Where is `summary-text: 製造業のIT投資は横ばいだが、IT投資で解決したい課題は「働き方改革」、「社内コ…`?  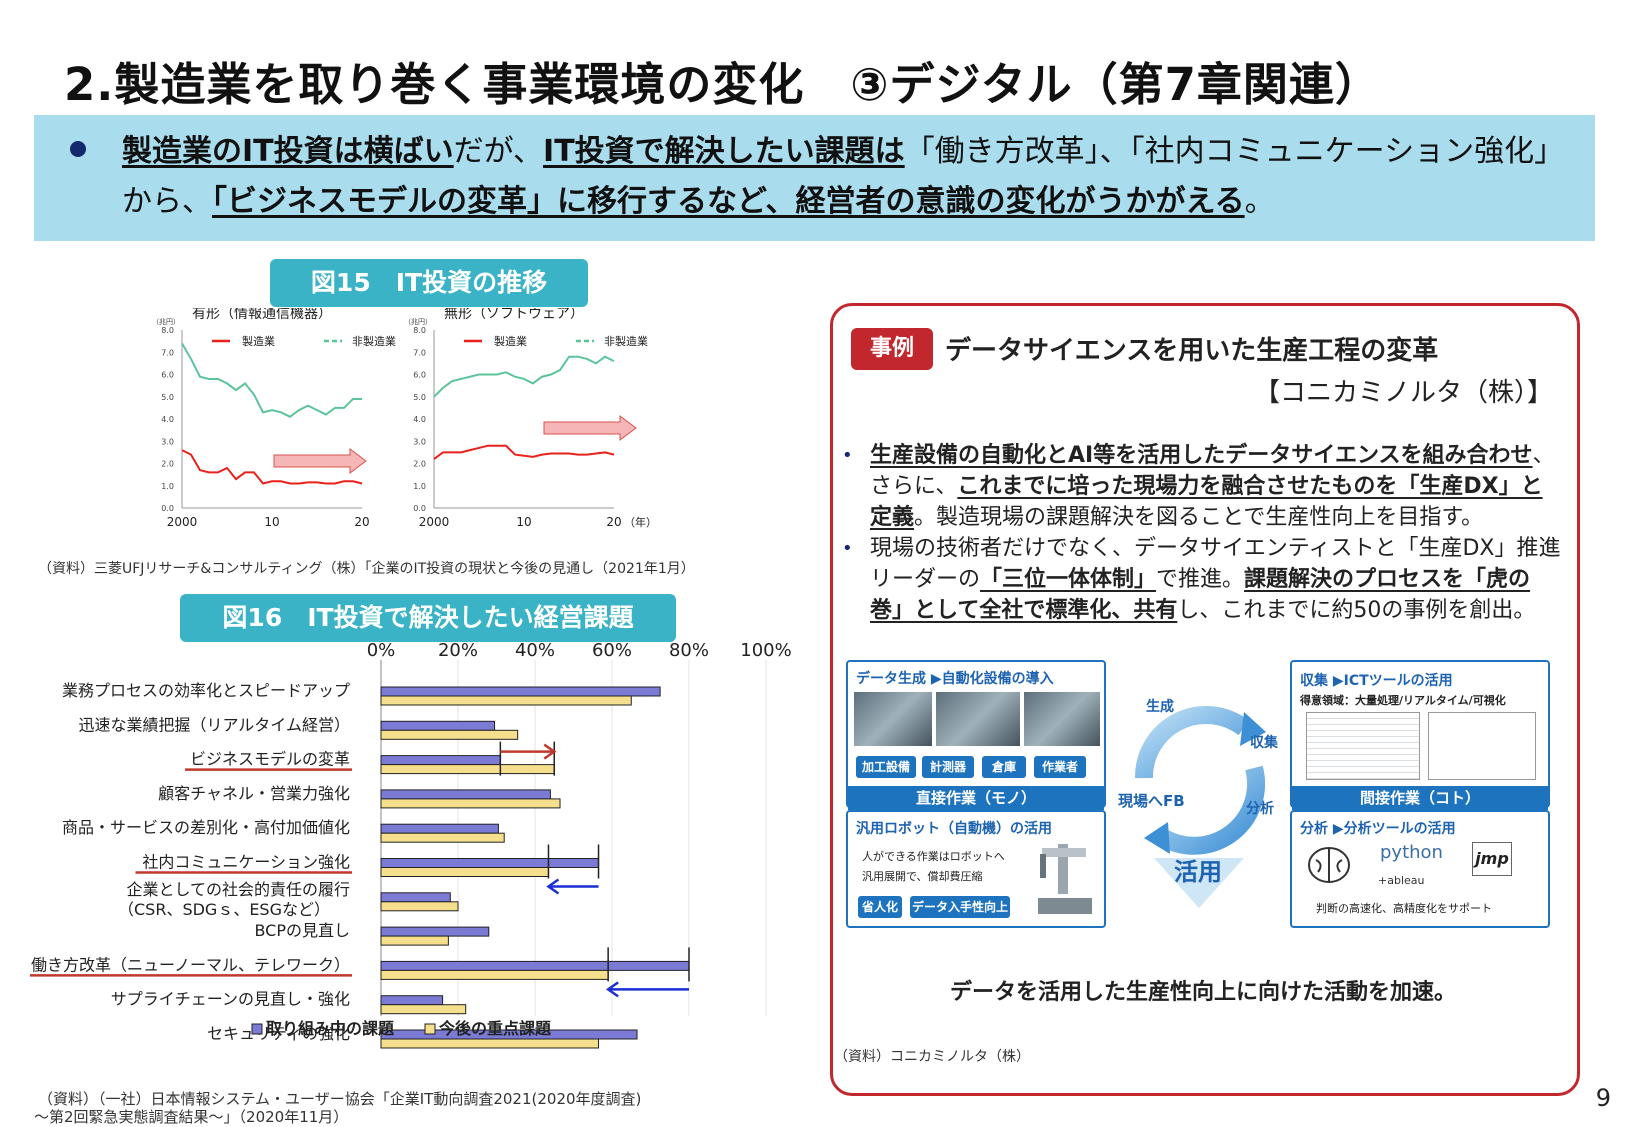 summary-text: 製造業のIT投資は横ばいだが、IT投資で解決したい課題は「働き方改革」、「社内コ… is located at coordinates (847, 177).